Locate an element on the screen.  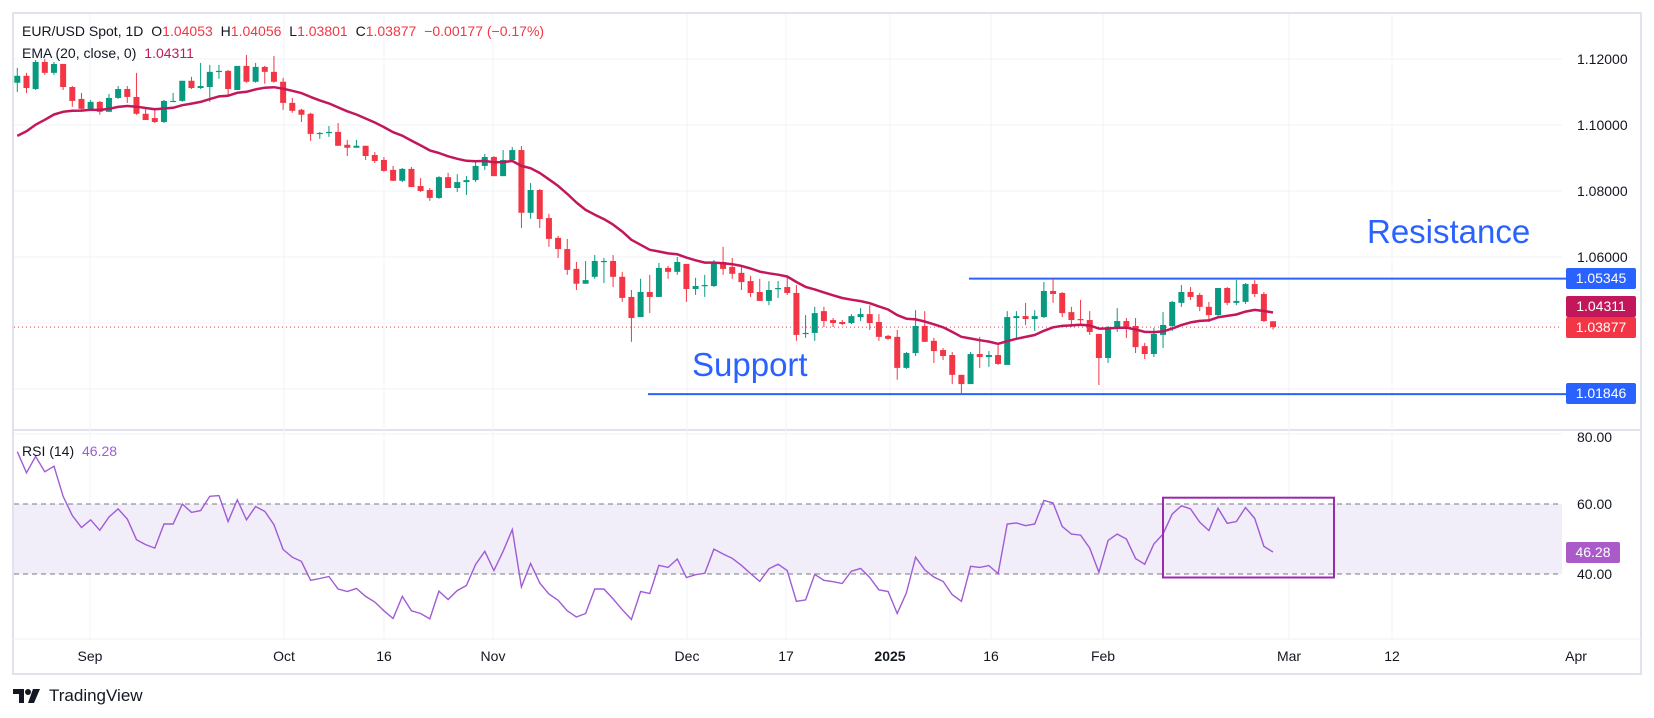
close-value: 1.03877 is located at coordinates (391, 31).